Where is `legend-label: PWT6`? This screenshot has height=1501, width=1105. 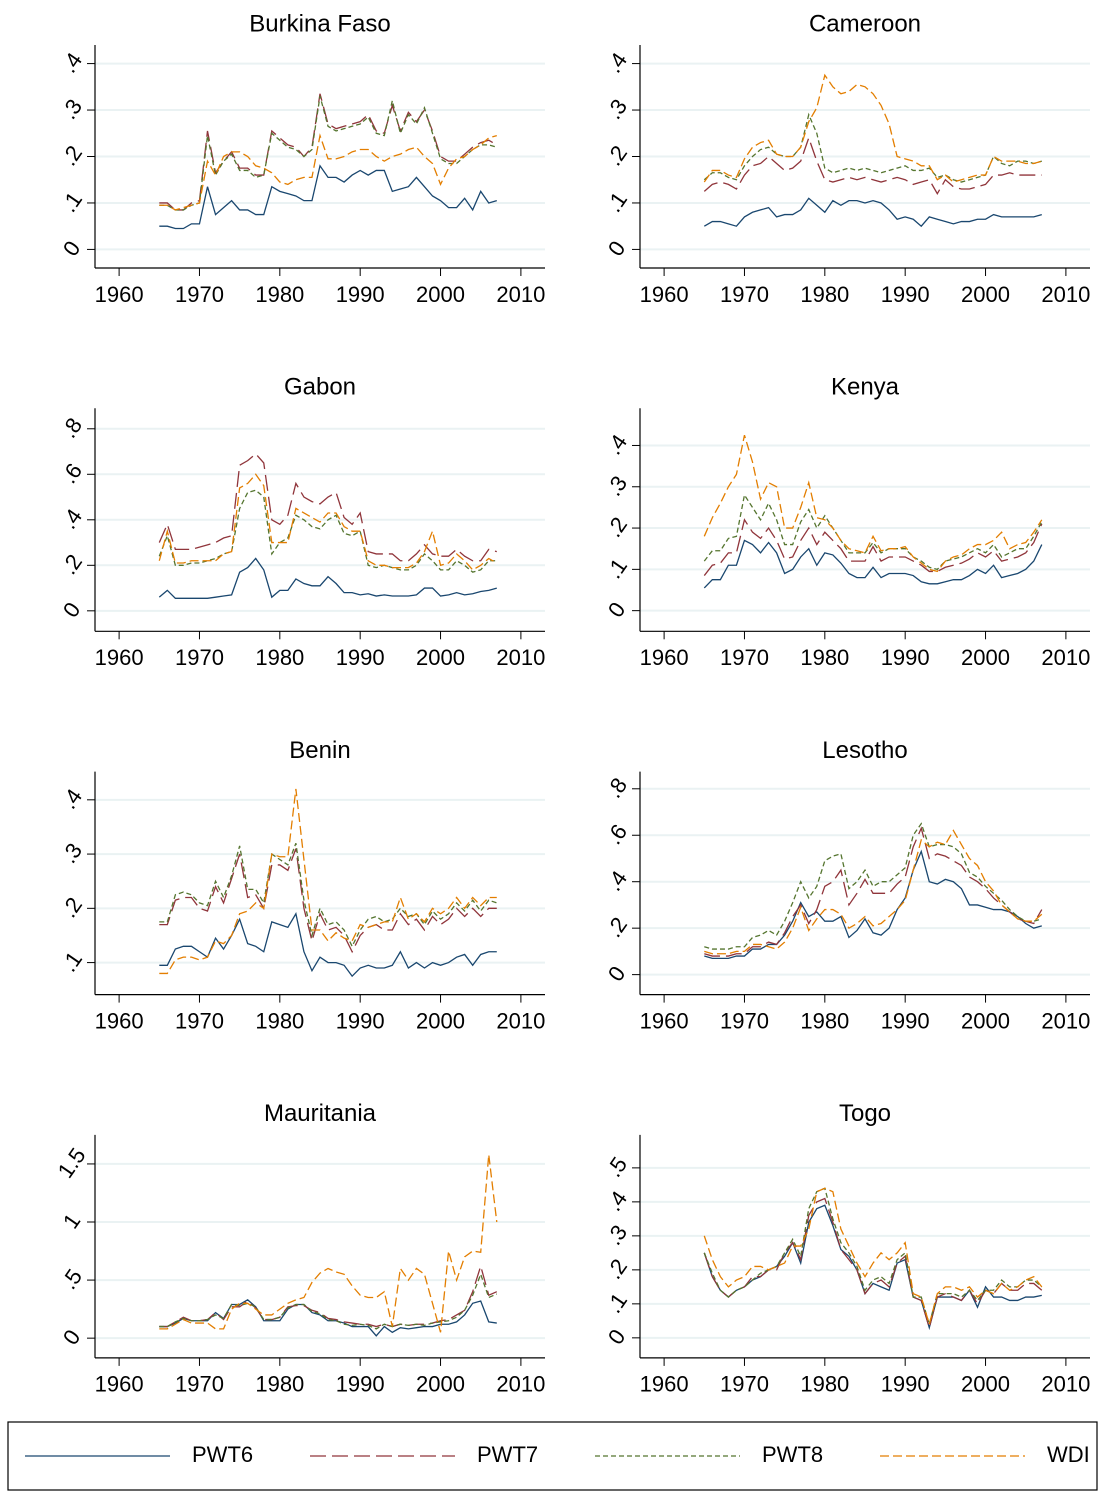 legend-label: PWT6 is located at coordinates (222, 1454).